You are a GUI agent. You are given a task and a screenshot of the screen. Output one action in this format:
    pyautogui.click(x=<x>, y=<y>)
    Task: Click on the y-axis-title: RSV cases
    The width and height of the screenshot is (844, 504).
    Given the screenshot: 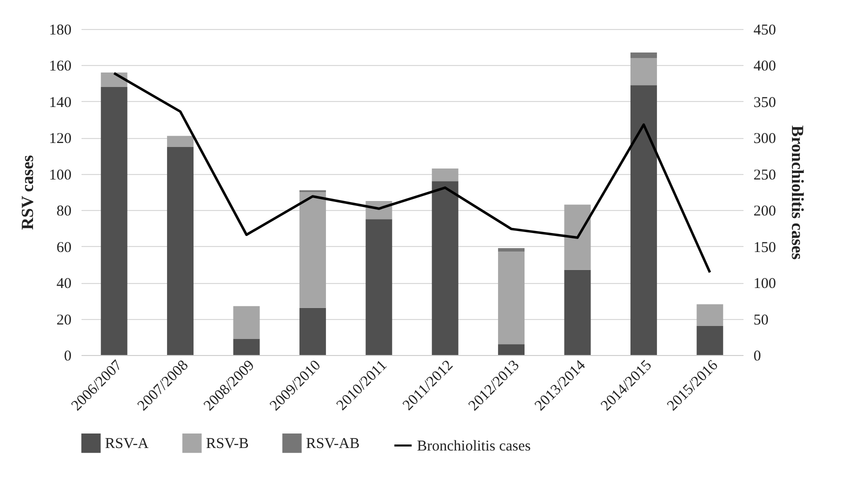 What is the action you would take?
    pyautogui.click(x=27, y=192)
    